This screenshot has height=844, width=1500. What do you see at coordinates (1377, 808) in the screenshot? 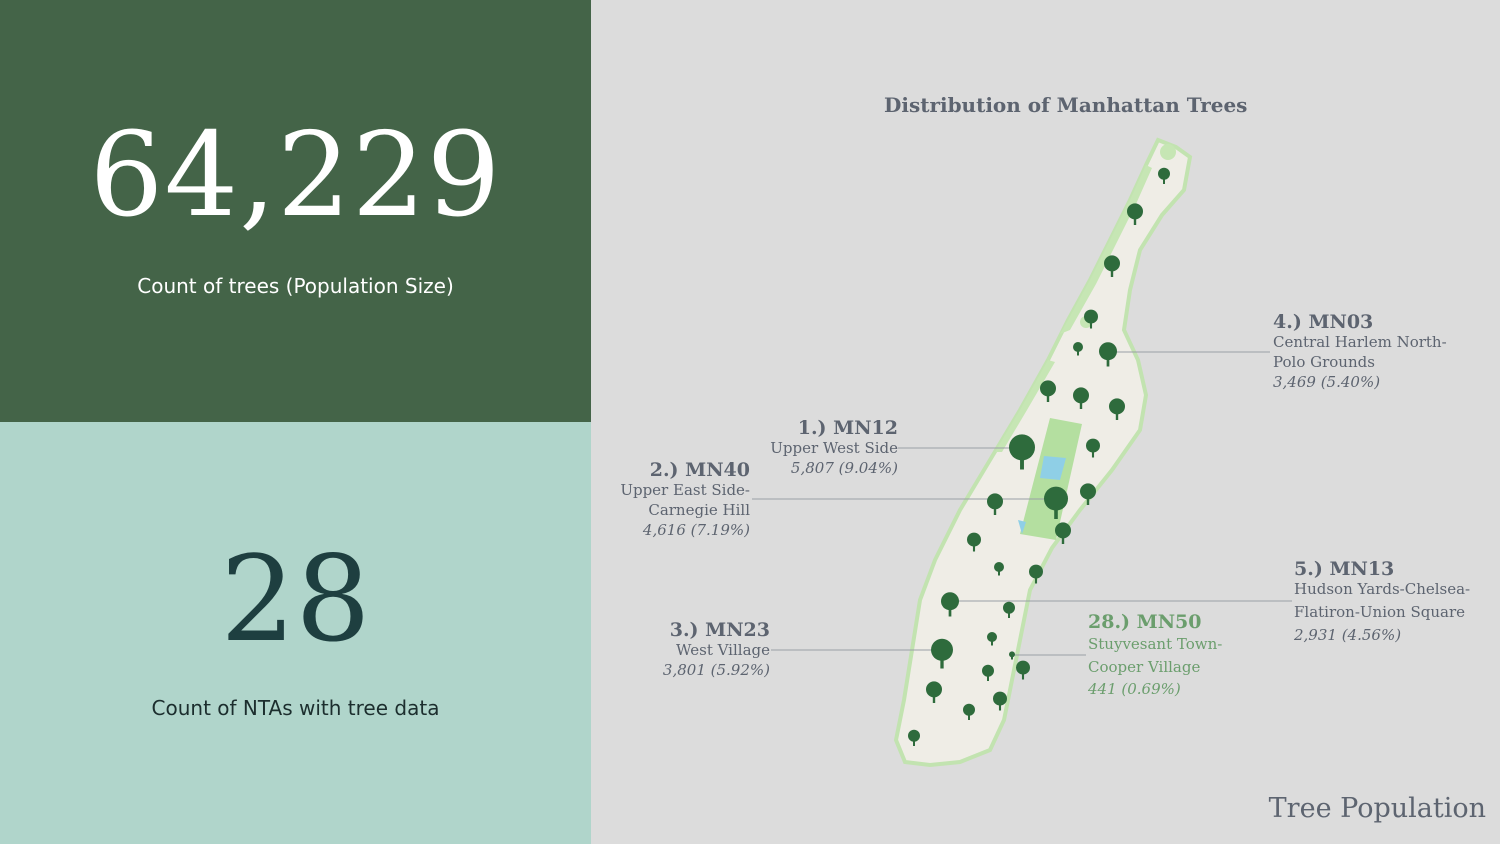
I see `page-title: Tree Population` at bounding box center [1377, 808].